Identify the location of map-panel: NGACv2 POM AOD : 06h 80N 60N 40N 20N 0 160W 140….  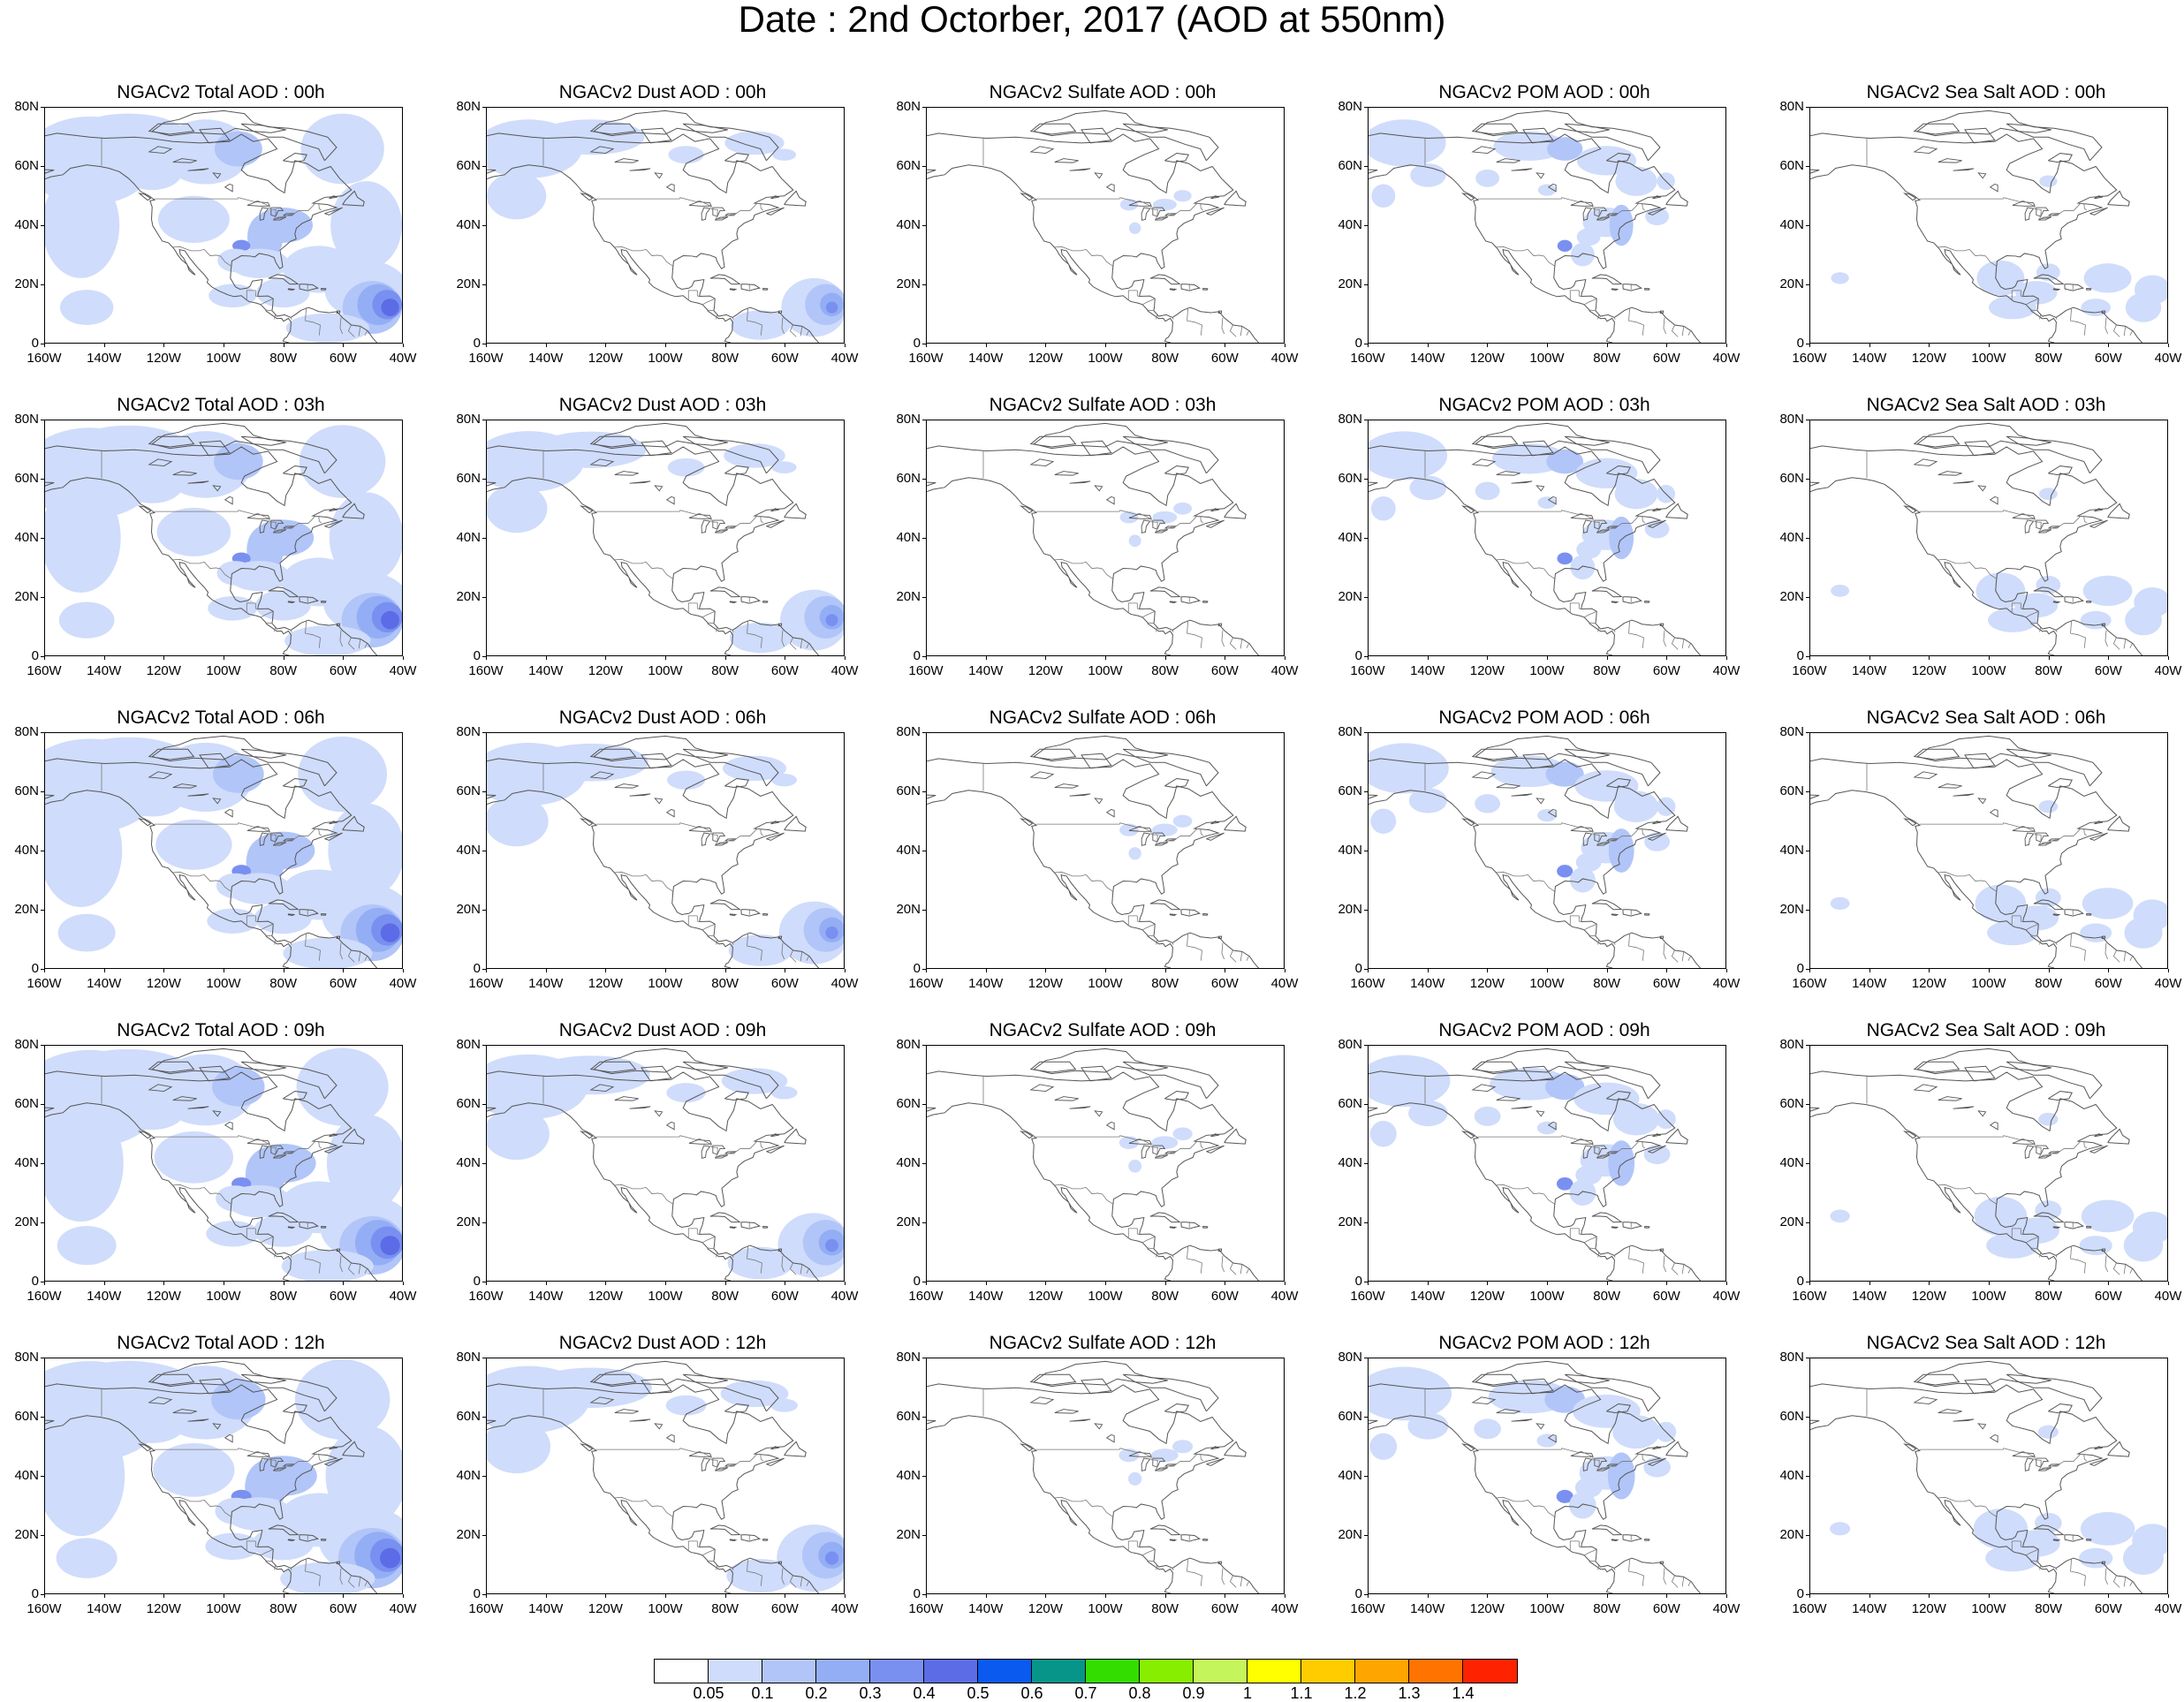
(1544, 857).